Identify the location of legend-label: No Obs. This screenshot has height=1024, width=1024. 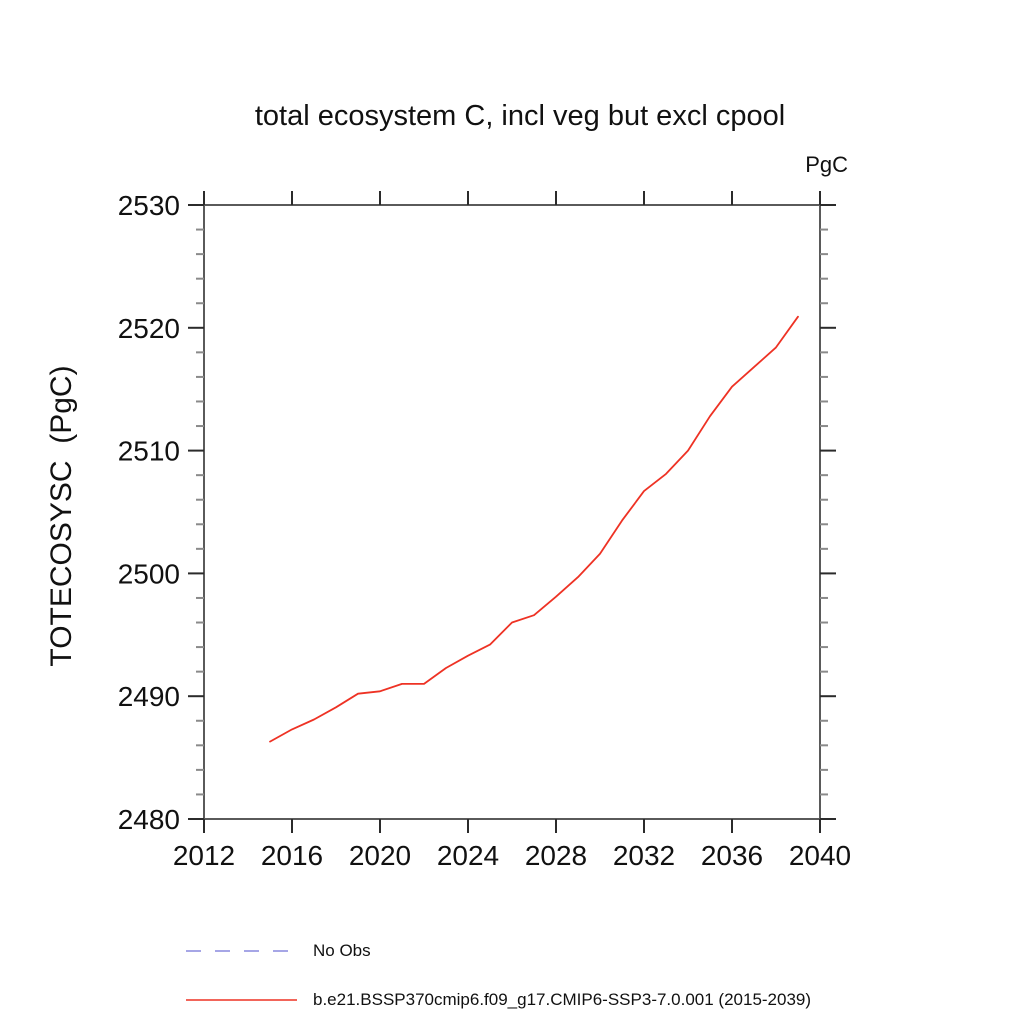
(342, 950).